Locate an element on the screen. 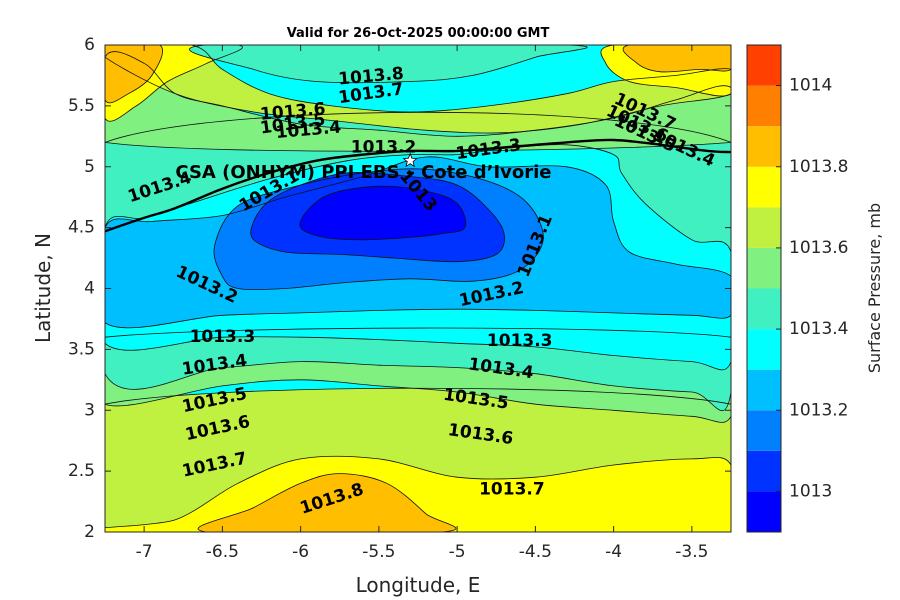 The image size is (900, 600). y-tick-label: 4 is located at coordinates (89, 289).